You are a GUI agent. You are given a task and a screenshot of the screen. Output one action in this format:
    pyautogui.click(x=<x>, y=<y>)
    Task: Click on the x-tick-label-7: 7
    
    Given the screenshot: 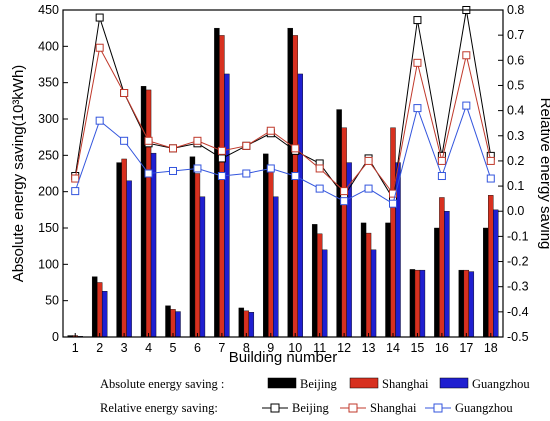 What is the action you would take?
    pyautogui.click(x=221, y=348)
    